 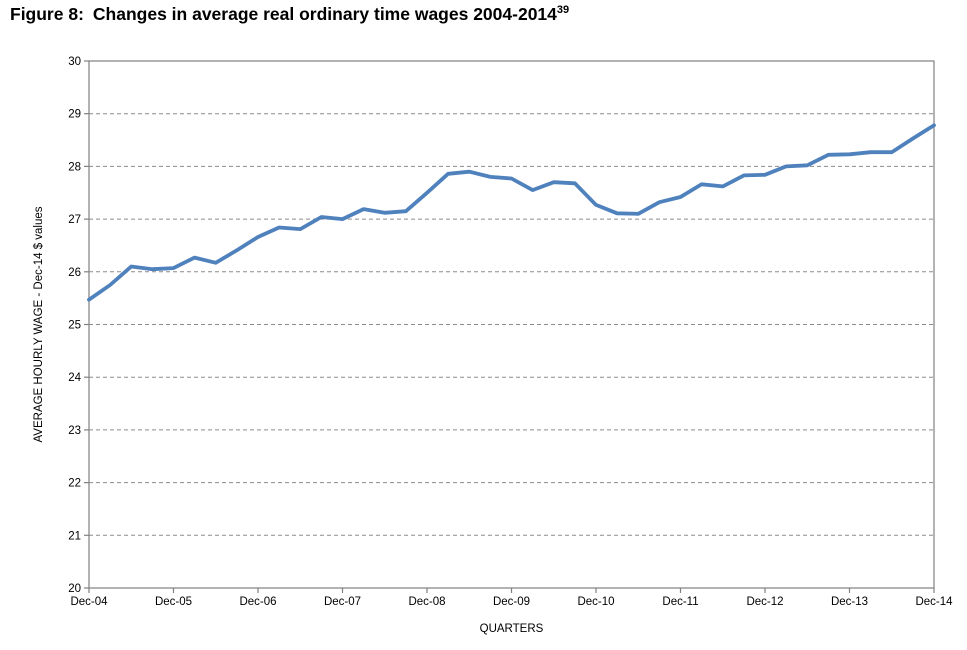 I want to click on y-tick-label: 20, so click(x=74, y=589).